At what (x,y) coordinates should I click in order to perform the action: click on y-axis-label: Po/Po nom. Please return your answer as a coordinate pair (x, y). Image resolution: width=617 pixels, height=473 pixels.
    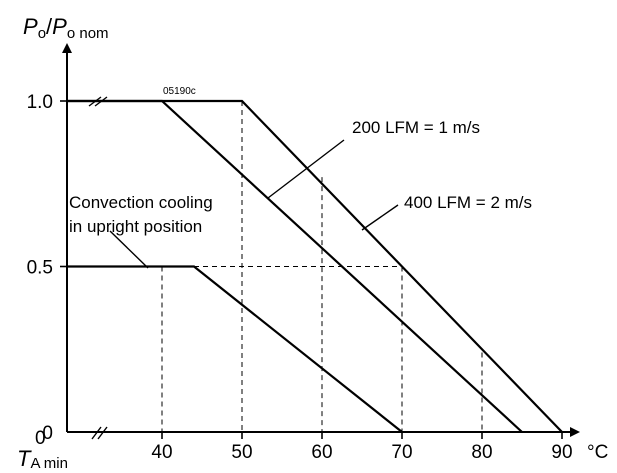
    Looking at the image, I should click on (66, 28).